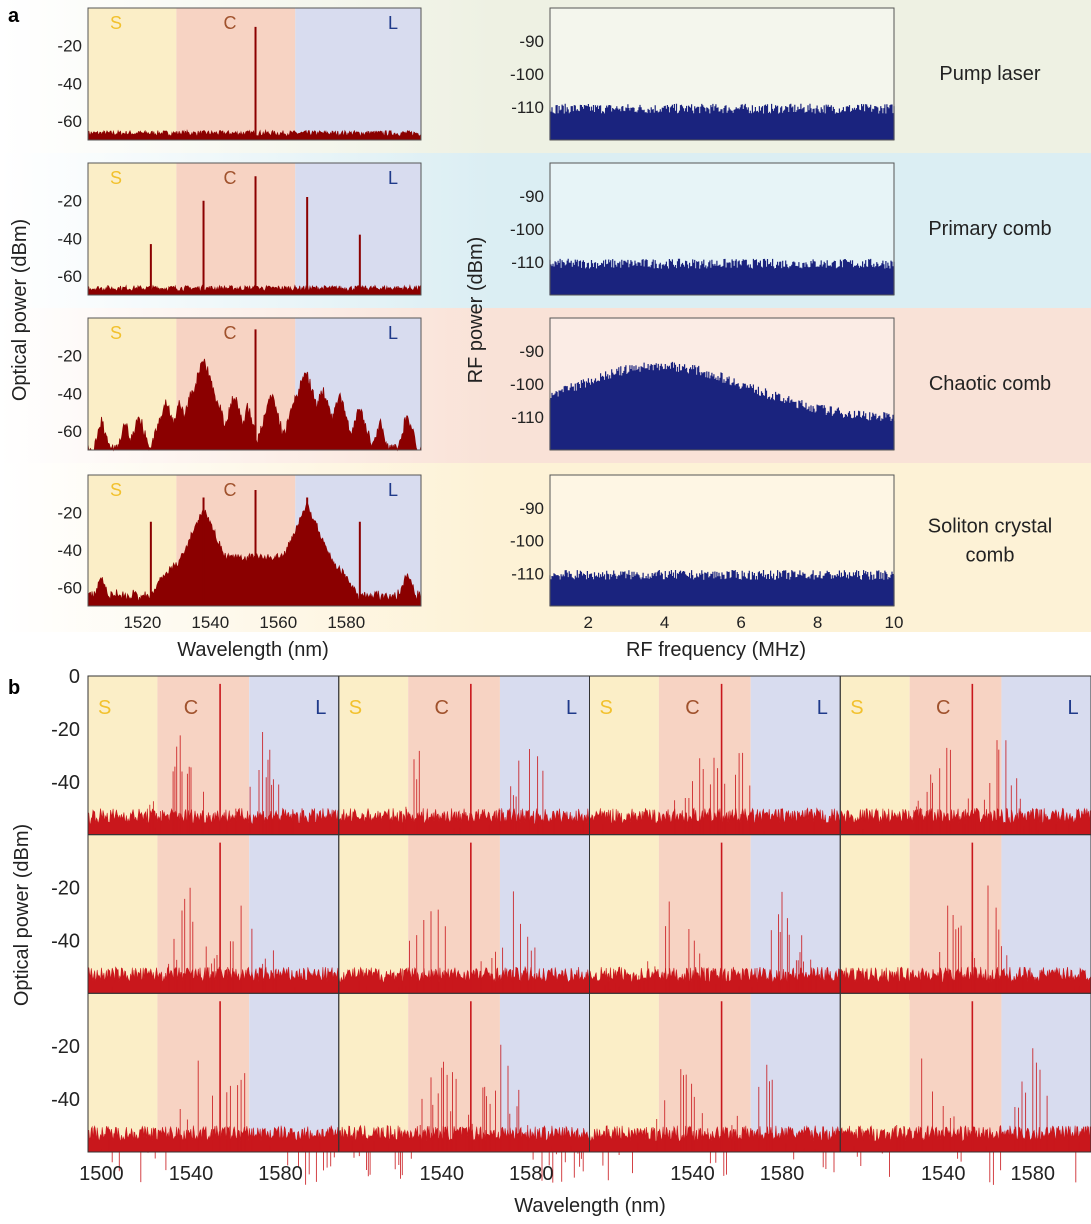  Describe the element at coordinates (346, 622) in the screenshot. I see `optical-xtick: 1580` at that location.